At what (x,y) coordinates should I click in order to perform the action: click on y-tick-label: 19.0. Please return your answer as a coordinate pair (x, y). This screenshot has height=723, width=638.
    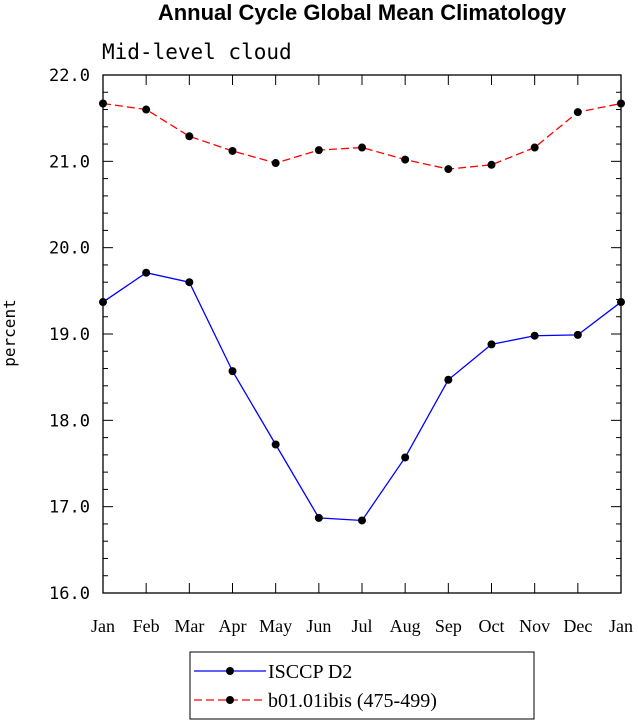
    Looking at the image, I should click on (69, 335).